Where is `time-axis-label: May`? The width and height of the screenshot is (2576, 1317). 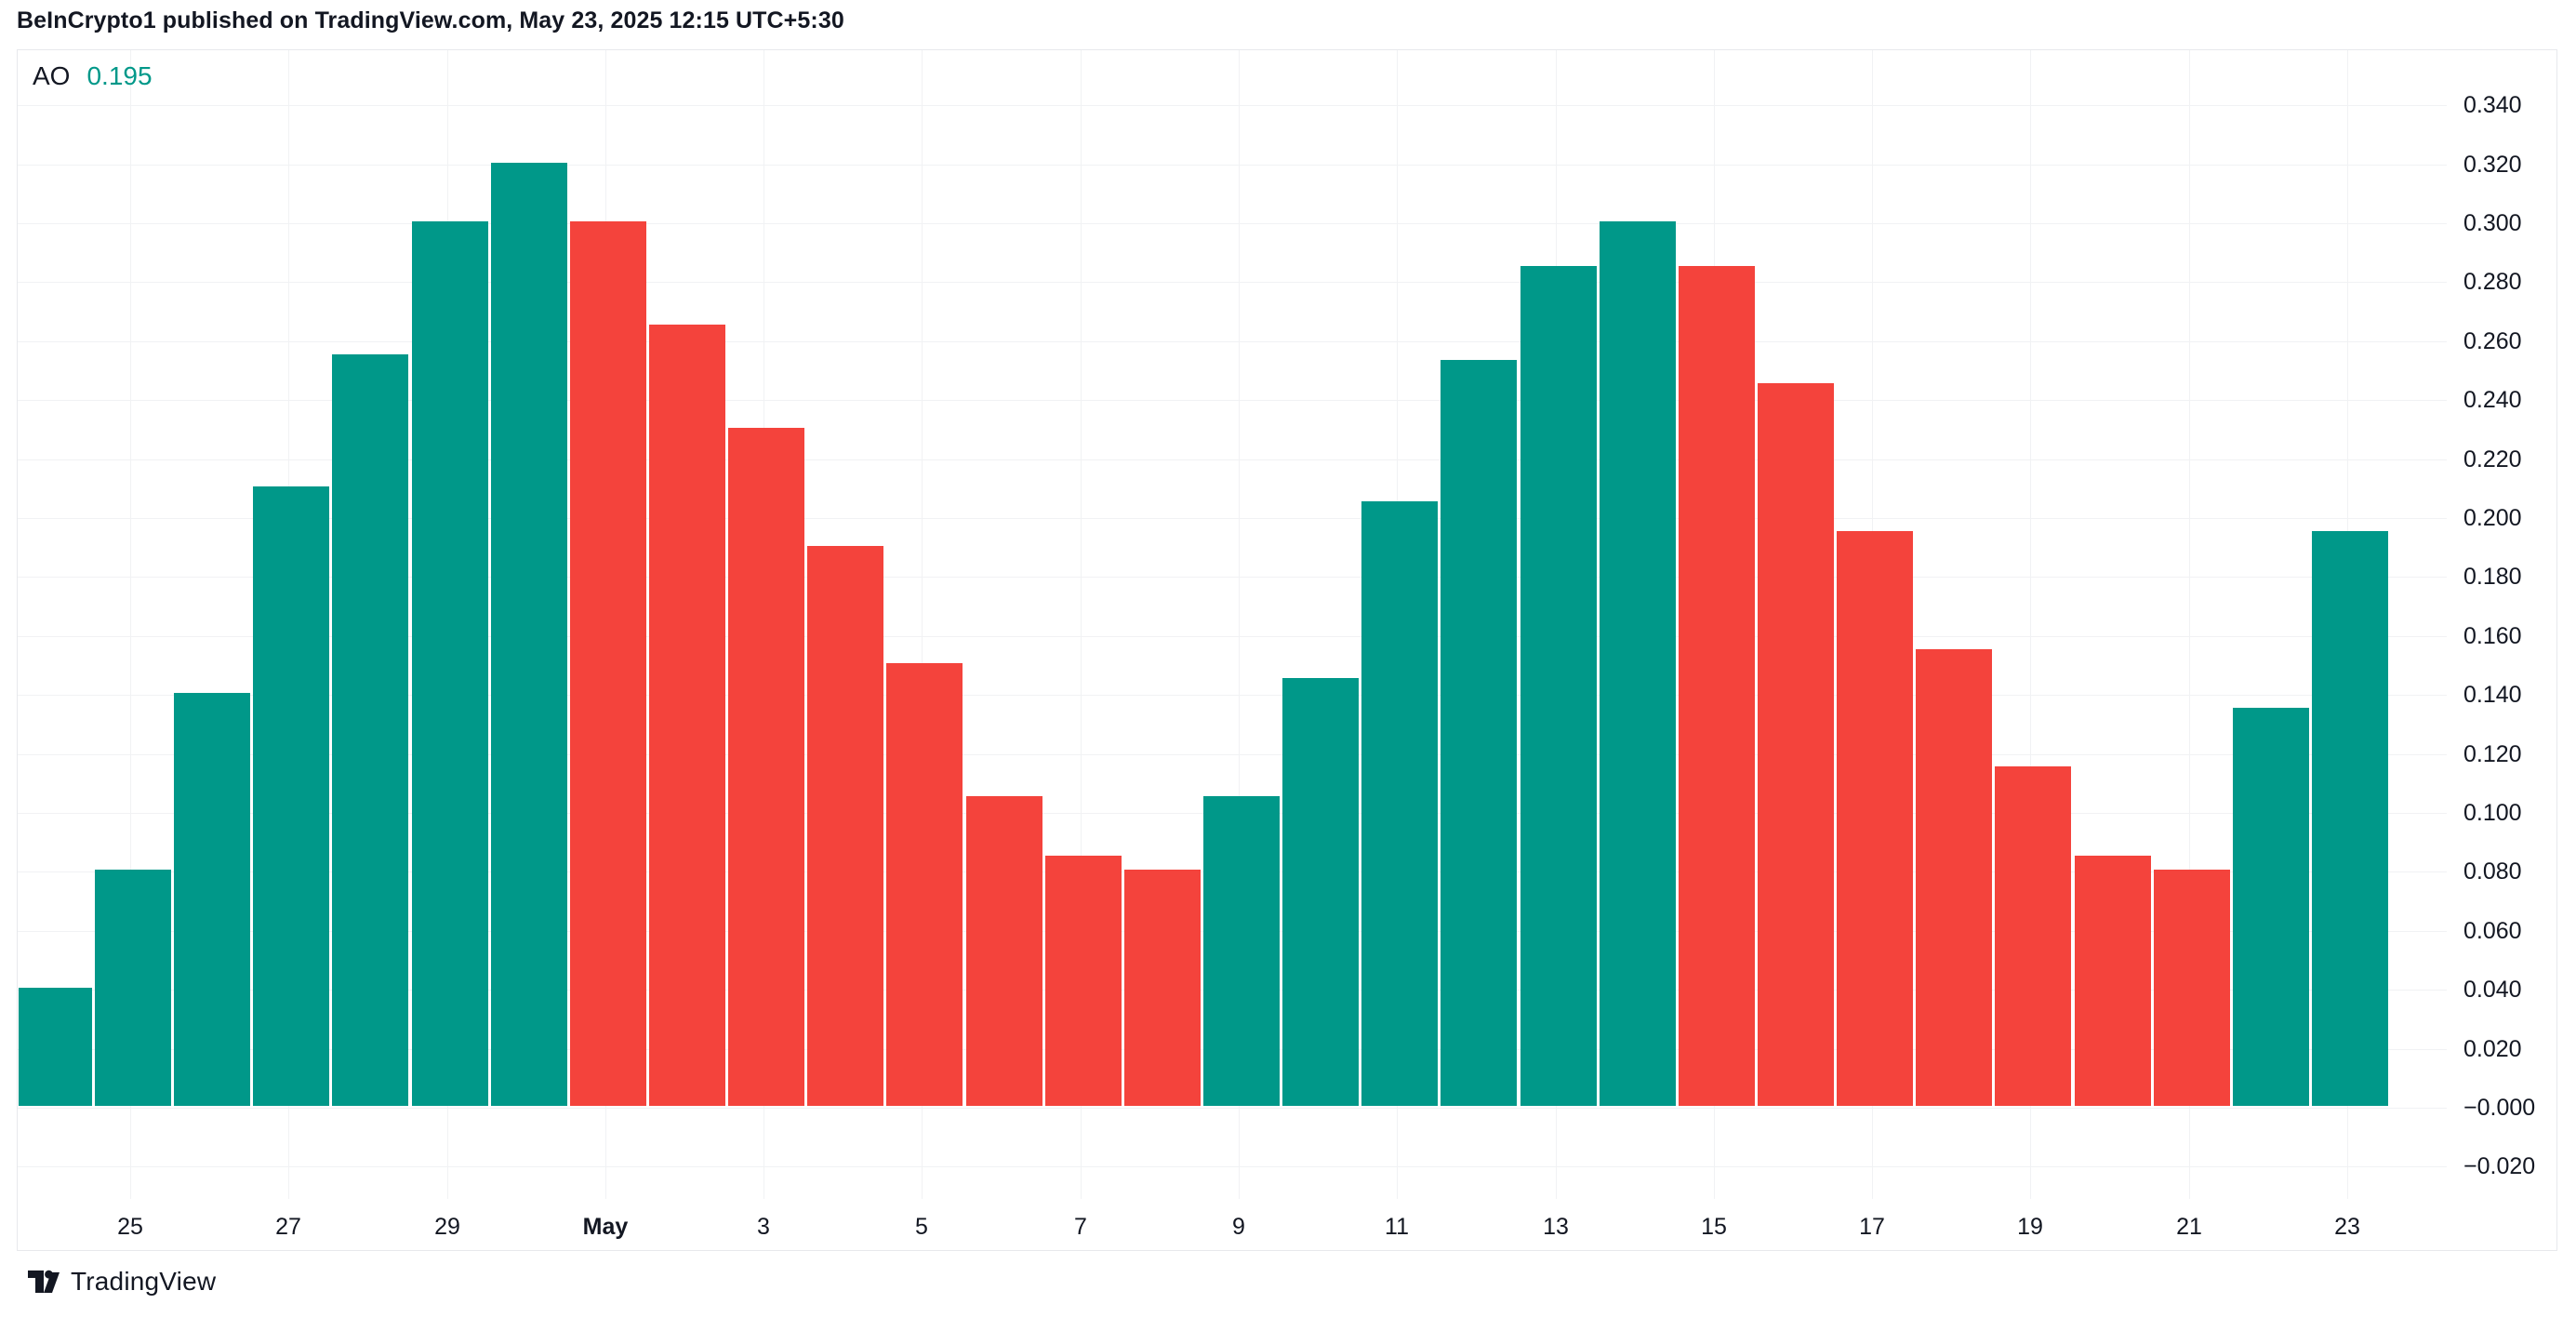
time-axis-label: May is located at coordinates (605, 1227).